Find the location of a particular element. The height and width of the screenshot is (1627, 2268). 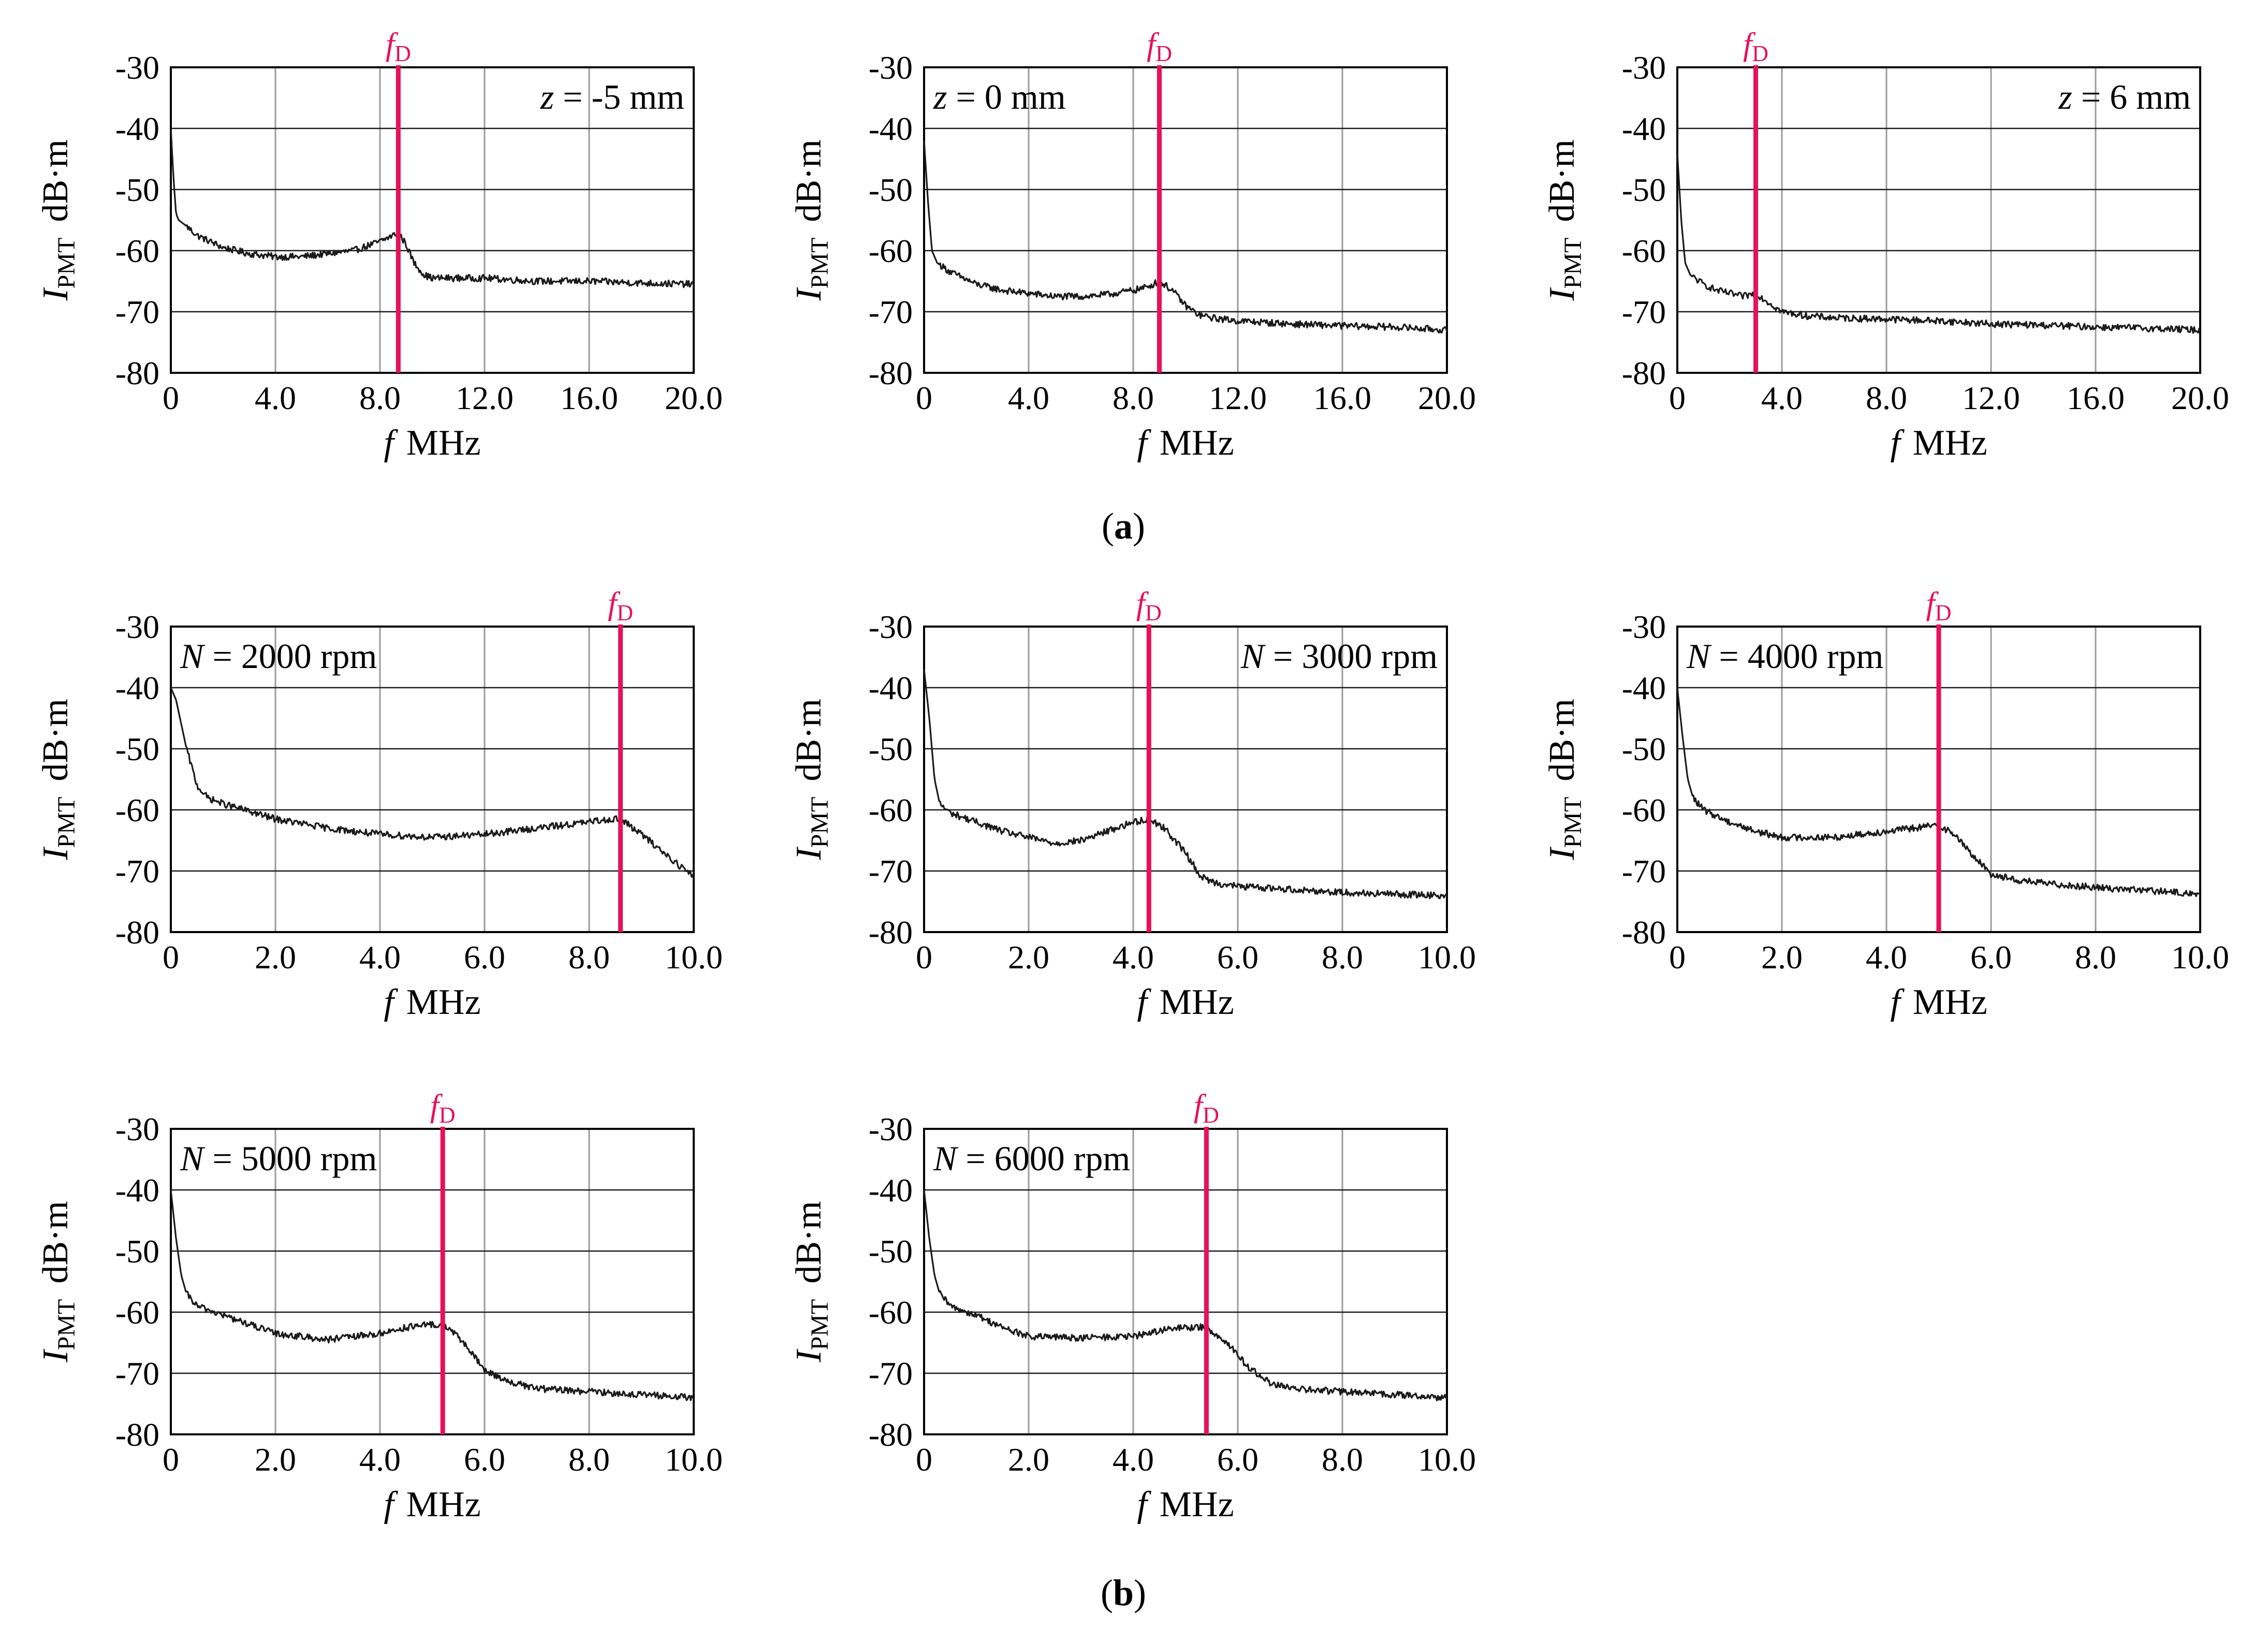

annotation-text: = 2000 rpm is located at coordinates (290, 656).